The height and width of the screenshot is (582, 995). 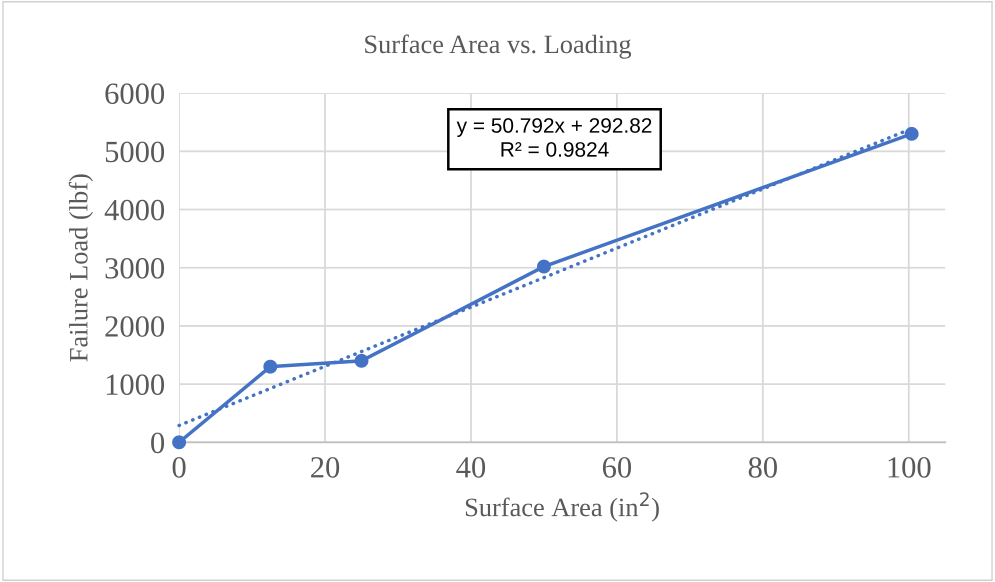 I want to click on x-axis-title: Surface Area (in$^{2}$), so click(x=562, y=507).